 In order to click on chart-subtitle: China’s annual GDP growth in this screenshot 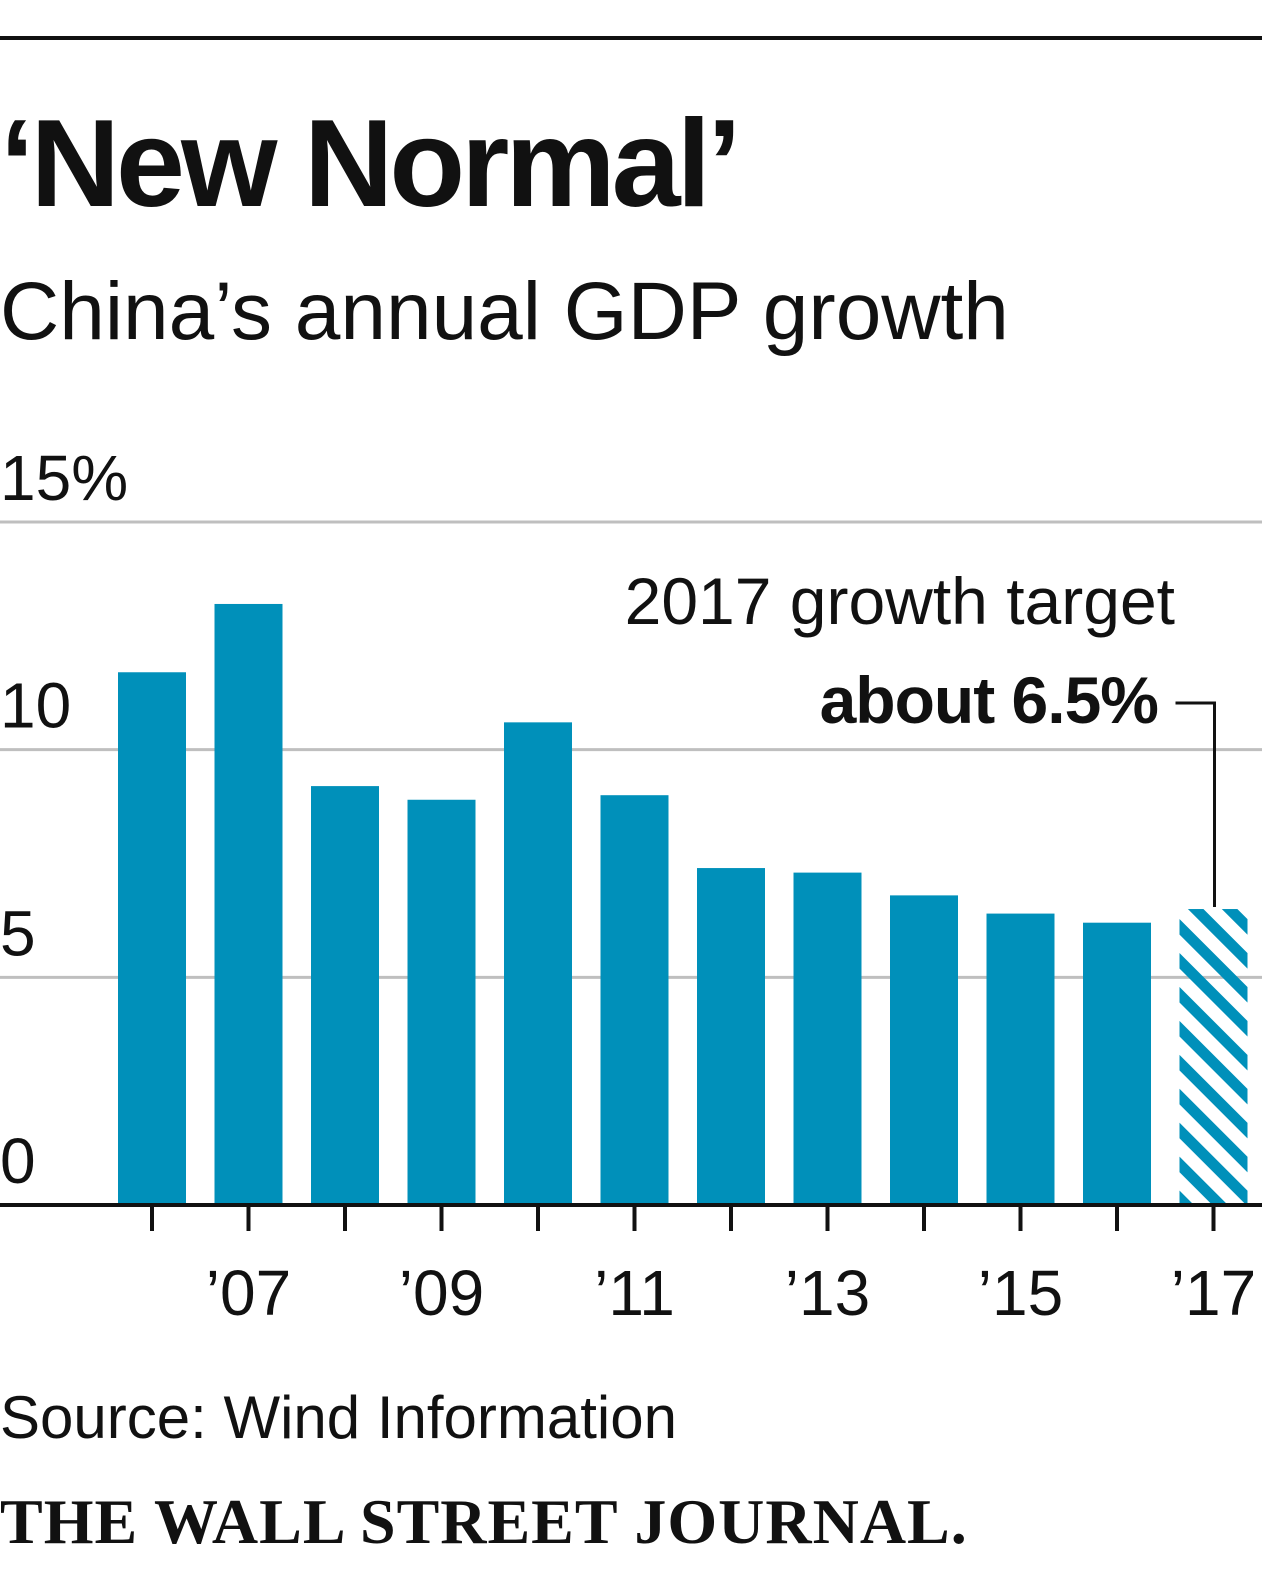, I will do `click(504, 311)`.